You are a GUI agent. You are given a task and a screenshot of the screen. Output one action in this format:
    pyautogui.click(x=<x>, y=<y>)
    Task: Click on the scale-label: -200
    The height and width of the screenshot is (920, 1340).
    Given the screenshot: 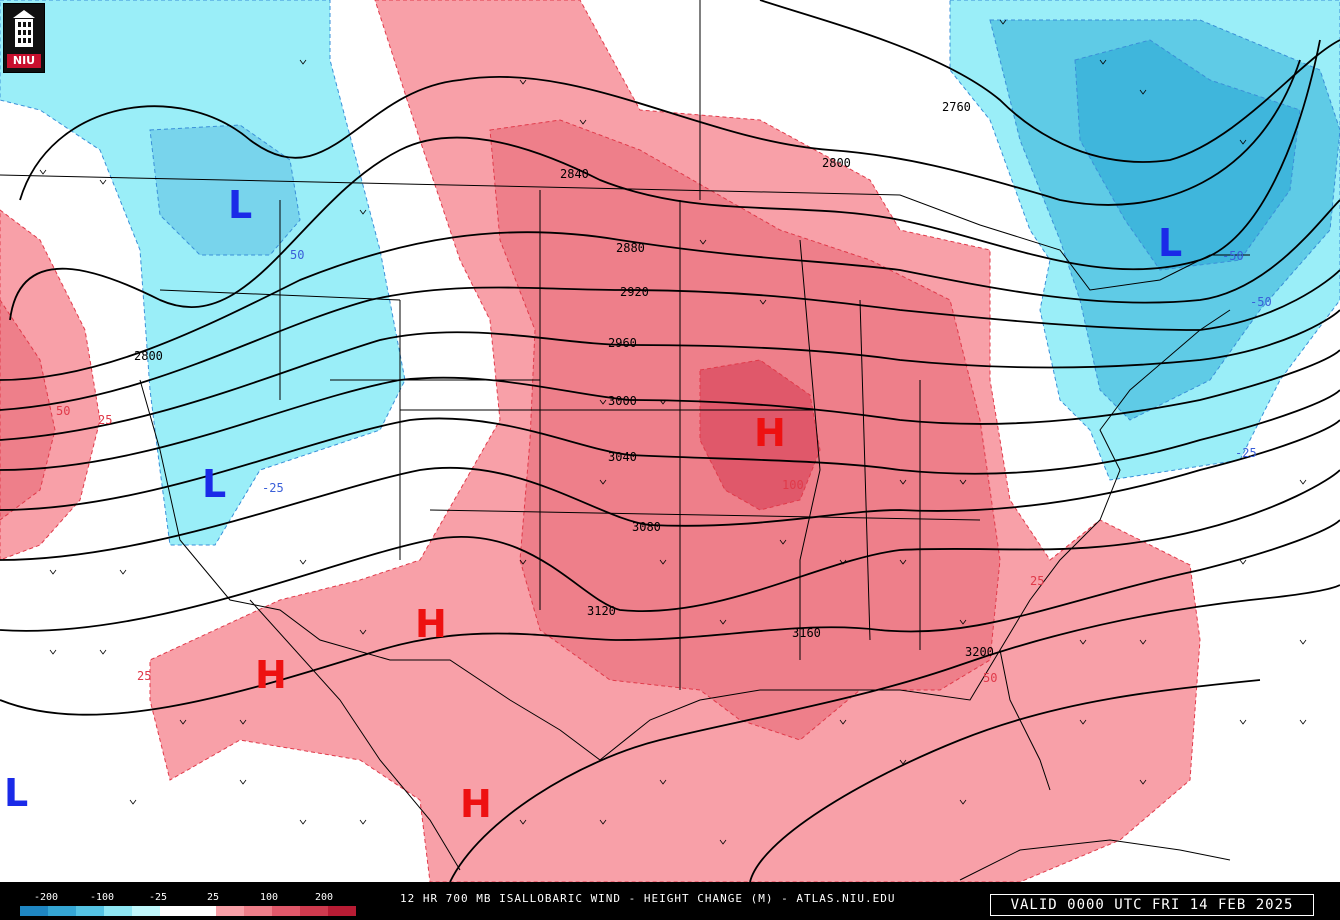 What is the action you would take?
    pyautogui.click(x=46, y=897)
    